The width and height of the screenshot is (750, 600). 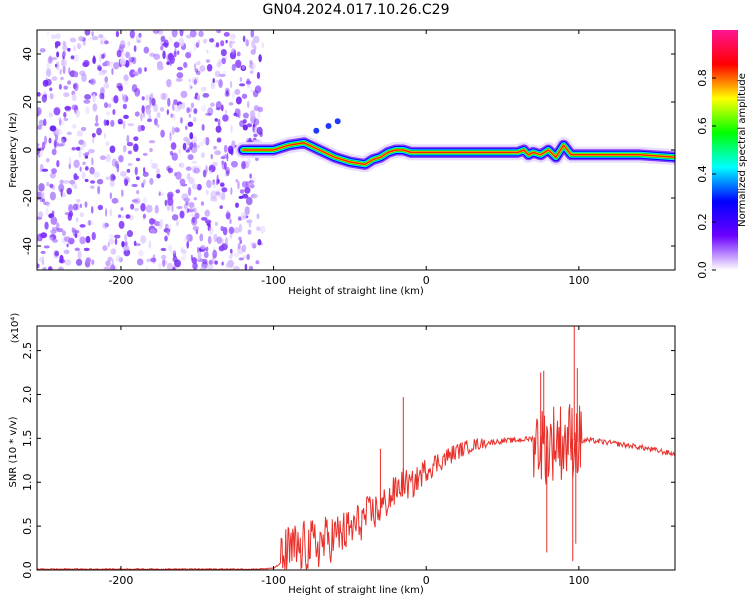 What do you see at coordinates (702, 78) in the screenshot?
I see `colorbar-tick-label: 0.8` at bounding box center [702, 78].